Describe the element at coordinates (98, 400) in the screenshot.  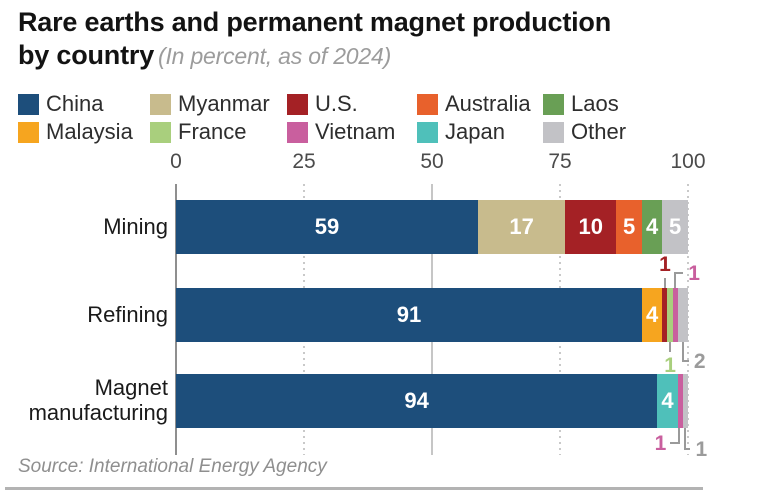
I see `row-label-magnet-manufacturing: Magnet manufacturing` at that location.